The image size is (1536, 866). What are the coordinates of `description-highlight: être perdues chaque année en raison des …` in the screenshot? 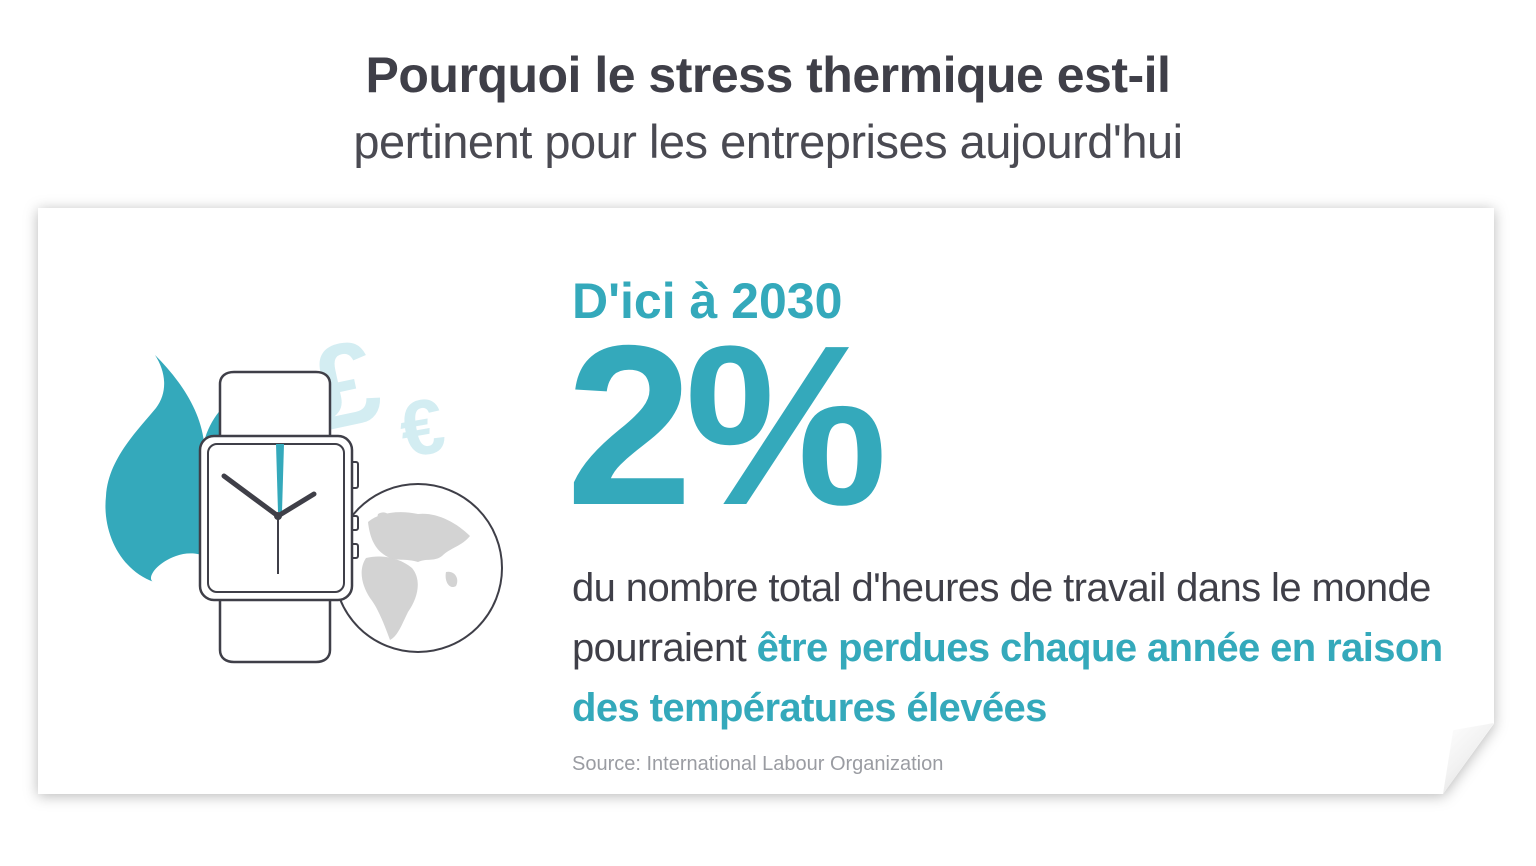 It's located at (1007, 678).